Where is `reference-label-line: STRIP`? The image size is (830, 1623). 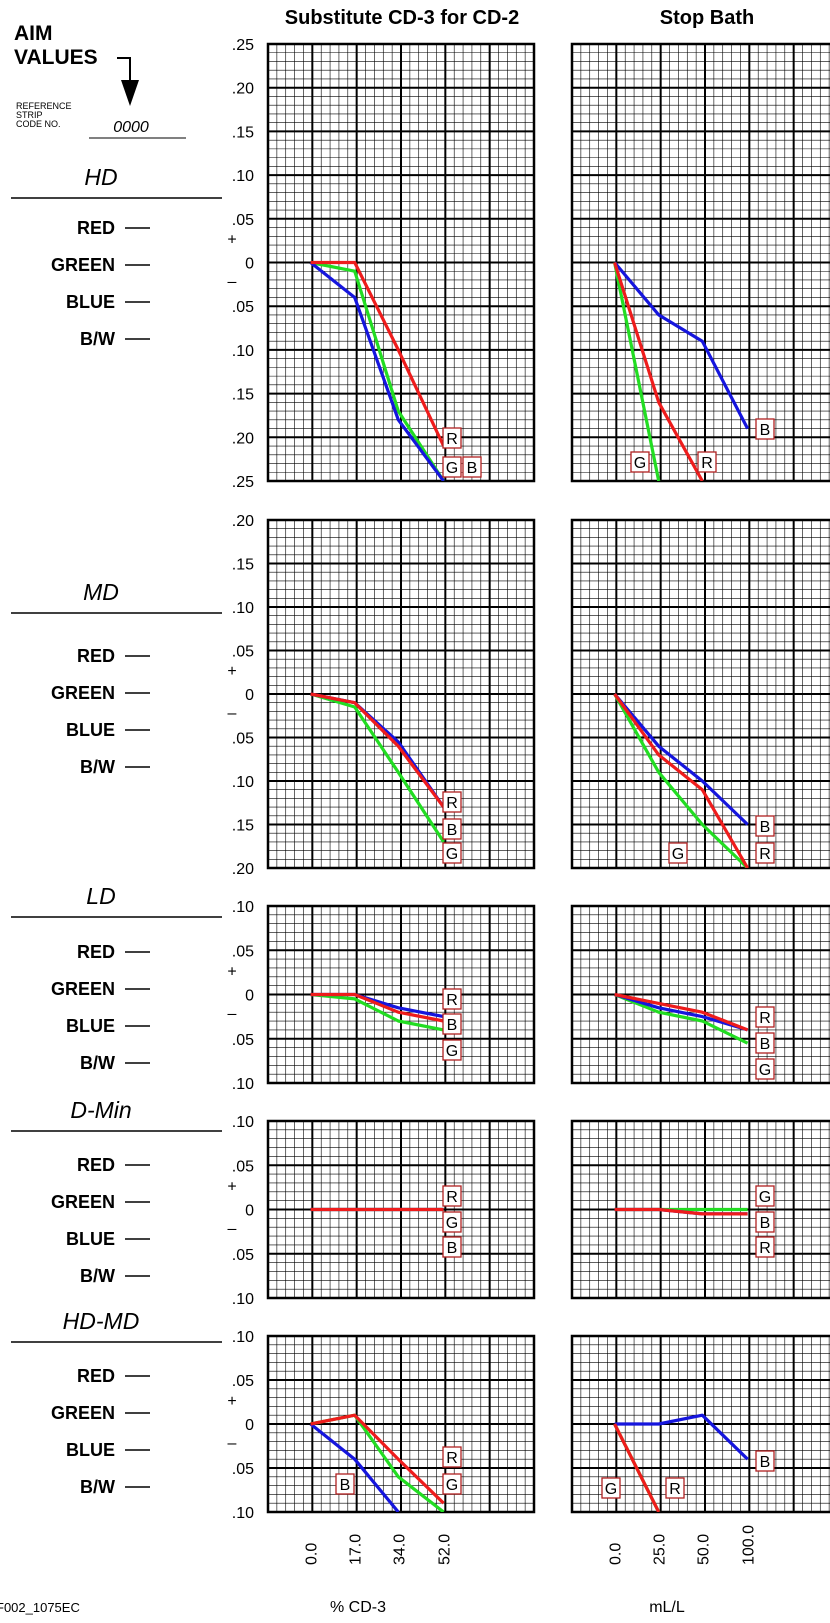
reference-label-line: STRIP is located at coordinates (29, 115).